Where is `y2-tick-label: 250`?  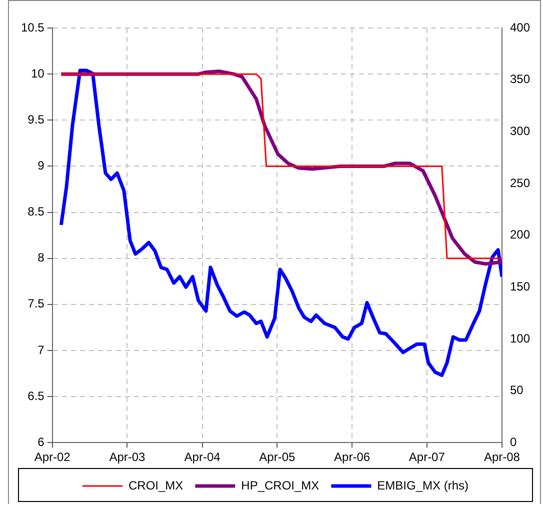 y2-tick-label: 250 is located at coordinates (520, 183).